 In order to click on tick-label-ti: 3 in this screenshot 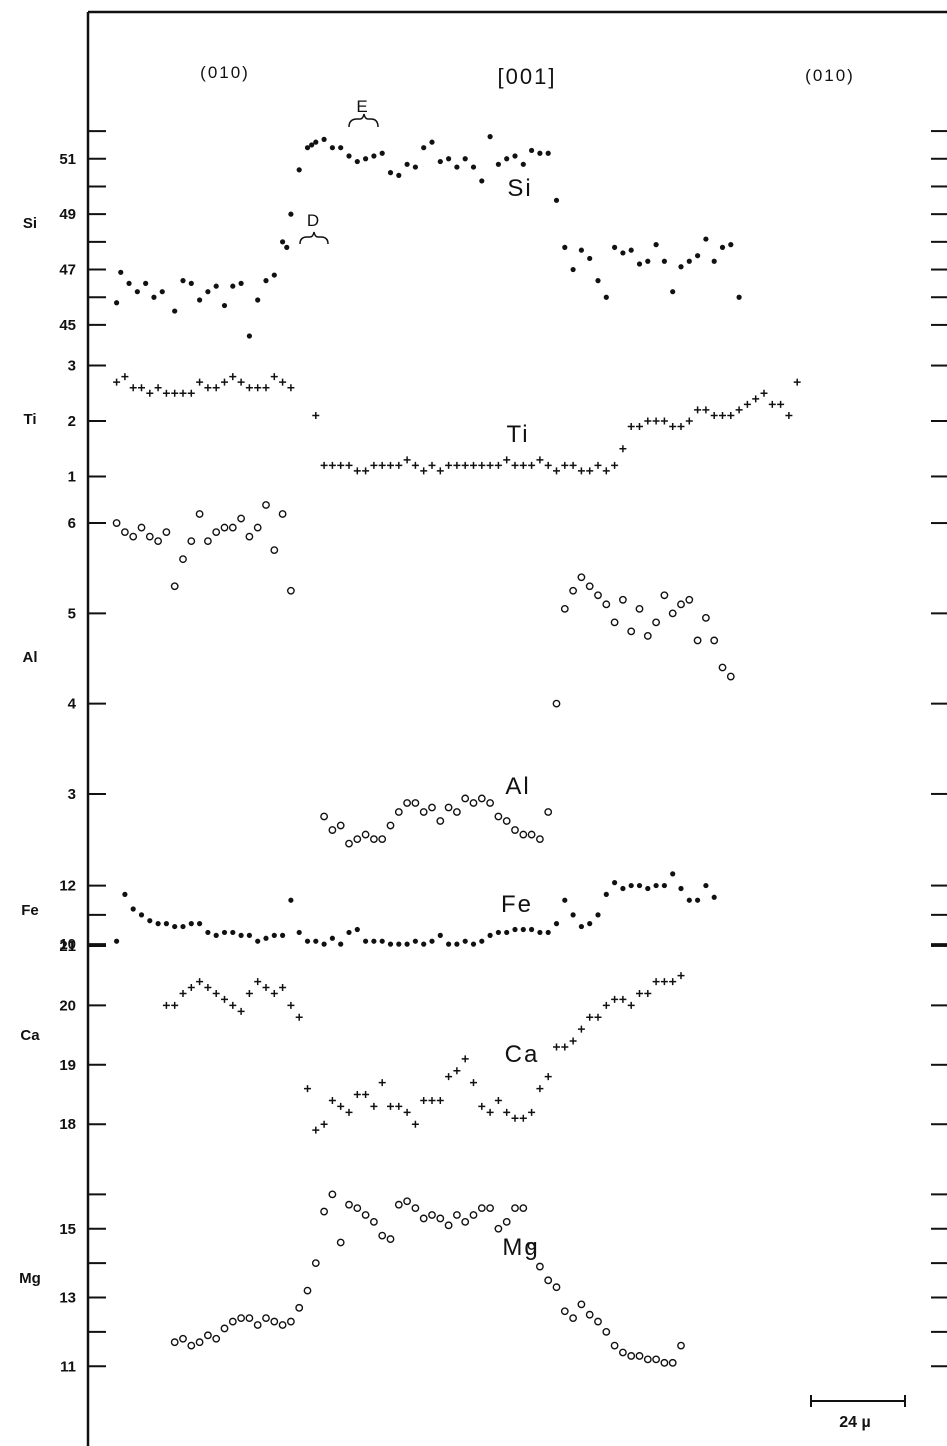, I will do `click(72, 366)`.